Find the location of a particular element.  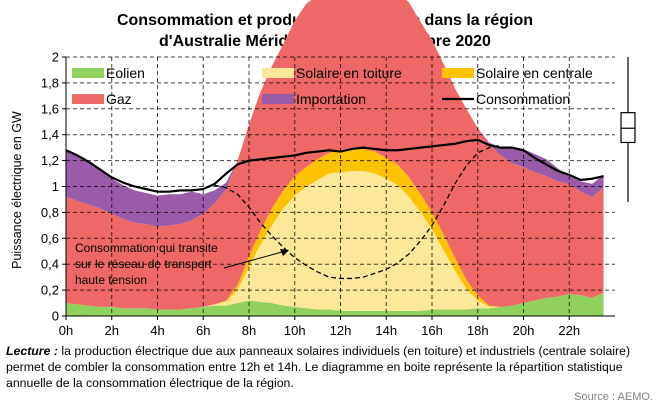

reading-label: Lecture : is located at coordinates (32, 351).